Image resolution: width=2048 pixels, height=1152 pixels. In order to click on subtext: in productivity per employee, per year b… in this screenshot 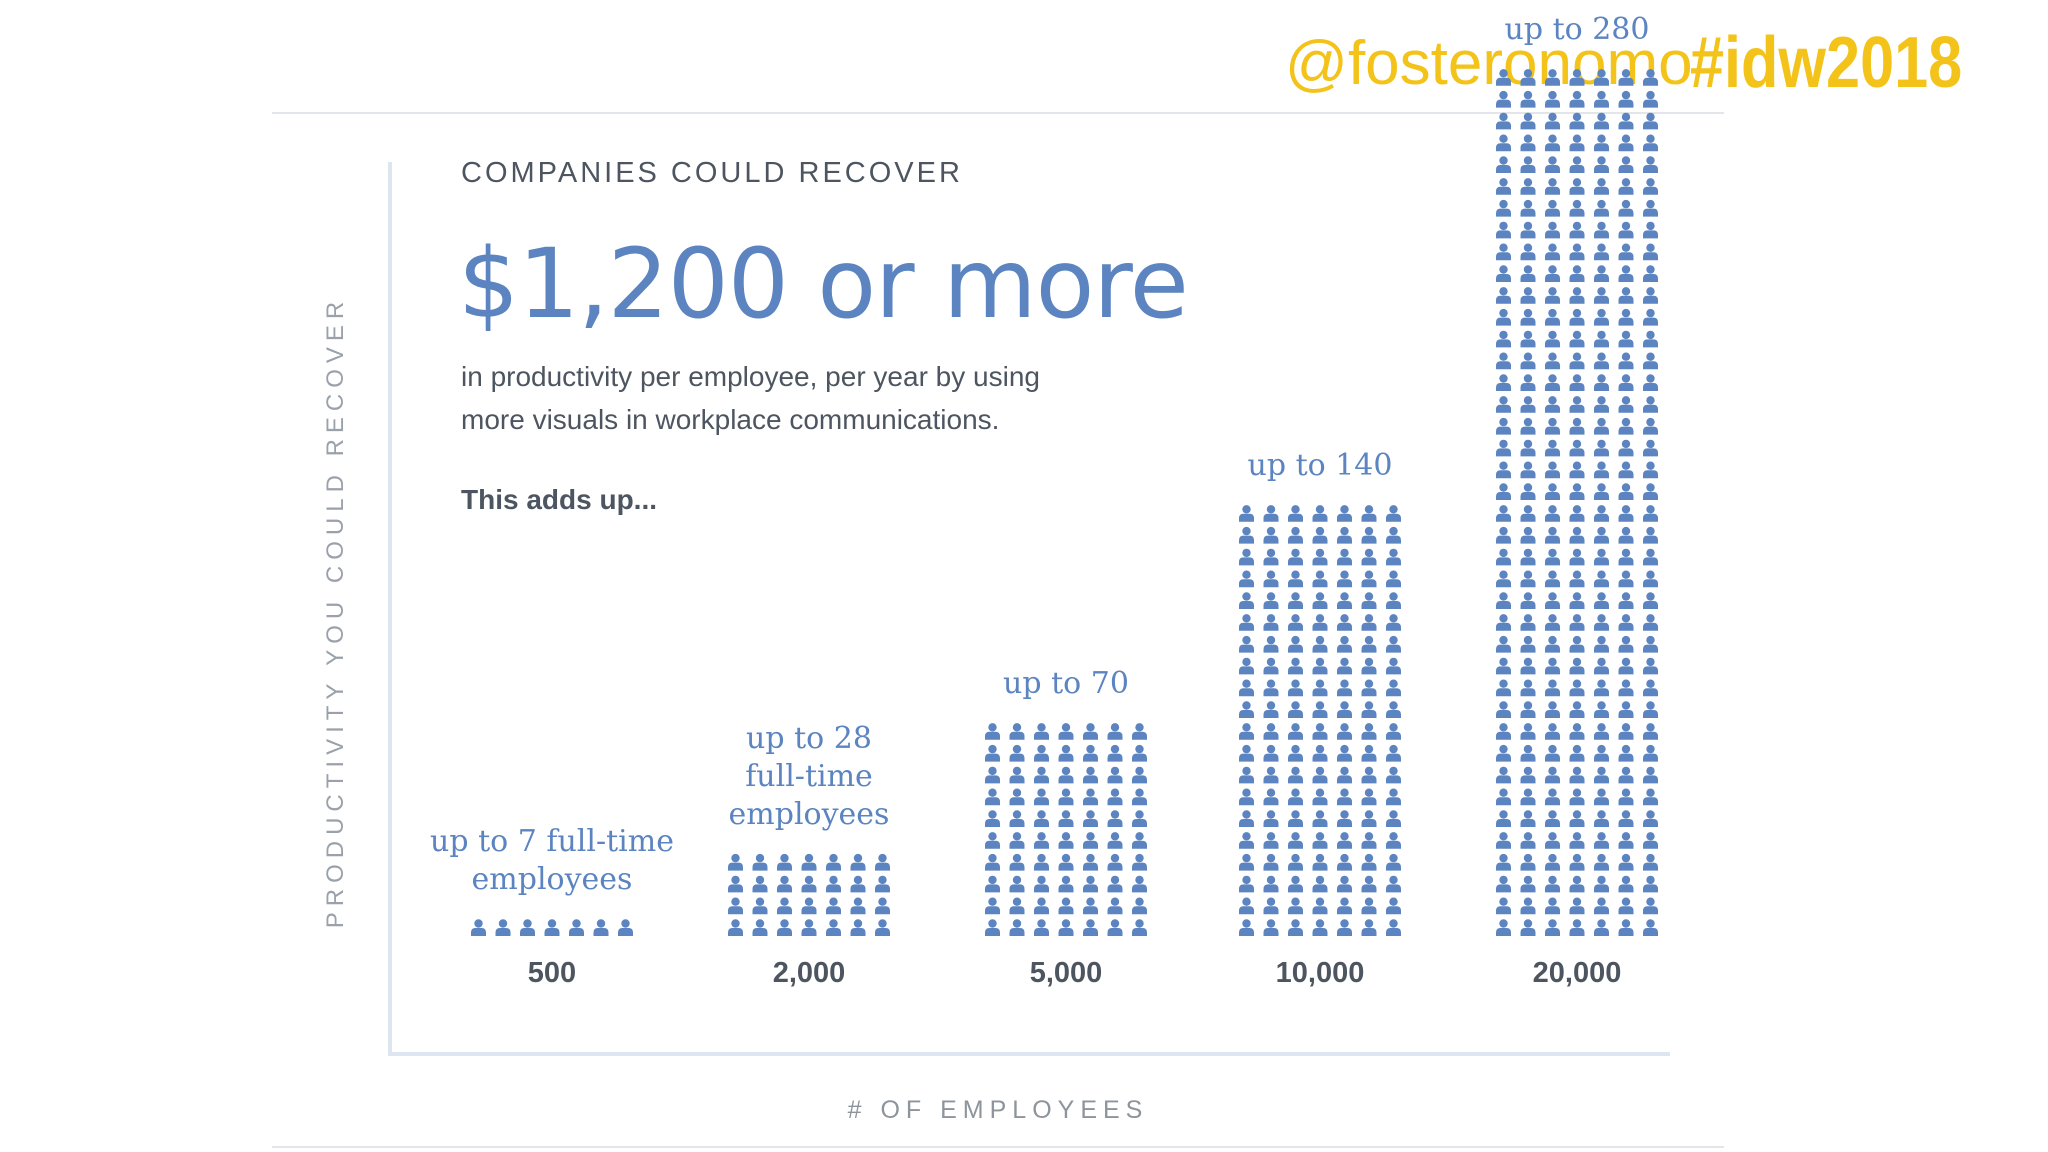, I will do `click(791, 398)`.